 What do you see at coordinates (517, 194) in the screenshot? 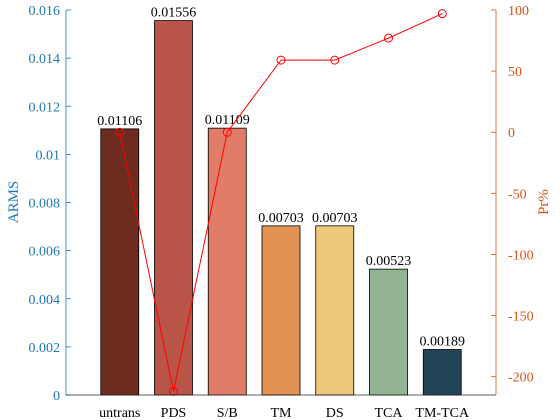
I see `right-tick-label: -50` at bounding box center [517, 194].